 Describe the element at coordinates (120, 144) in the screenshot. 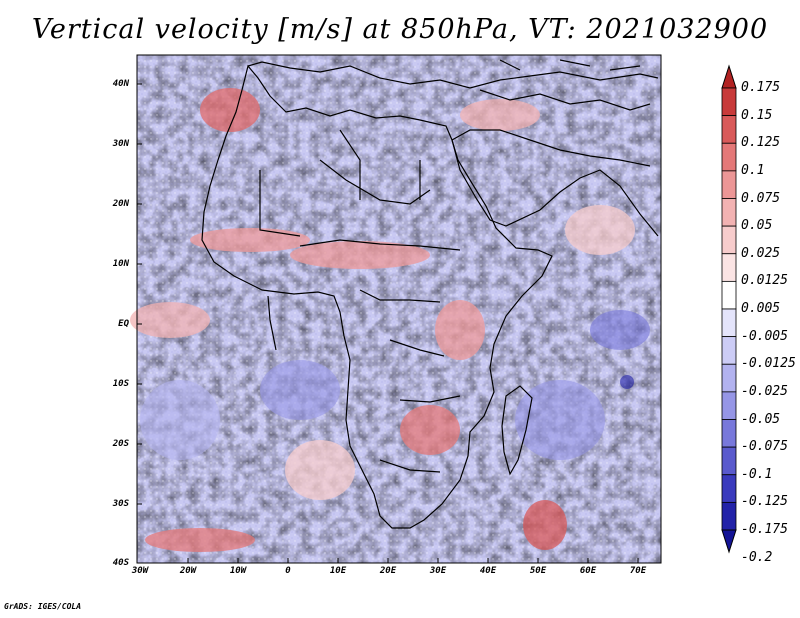

I see `lat-label-30n: 30N` at that location.